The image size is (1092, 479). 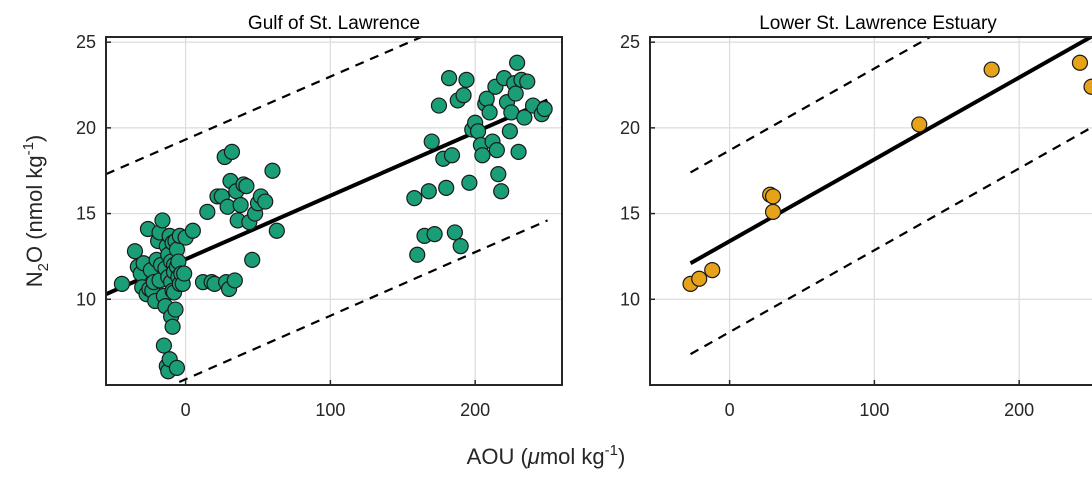 I want to click on estuary-x-tick-label: 0, so click(x=730, y=410).